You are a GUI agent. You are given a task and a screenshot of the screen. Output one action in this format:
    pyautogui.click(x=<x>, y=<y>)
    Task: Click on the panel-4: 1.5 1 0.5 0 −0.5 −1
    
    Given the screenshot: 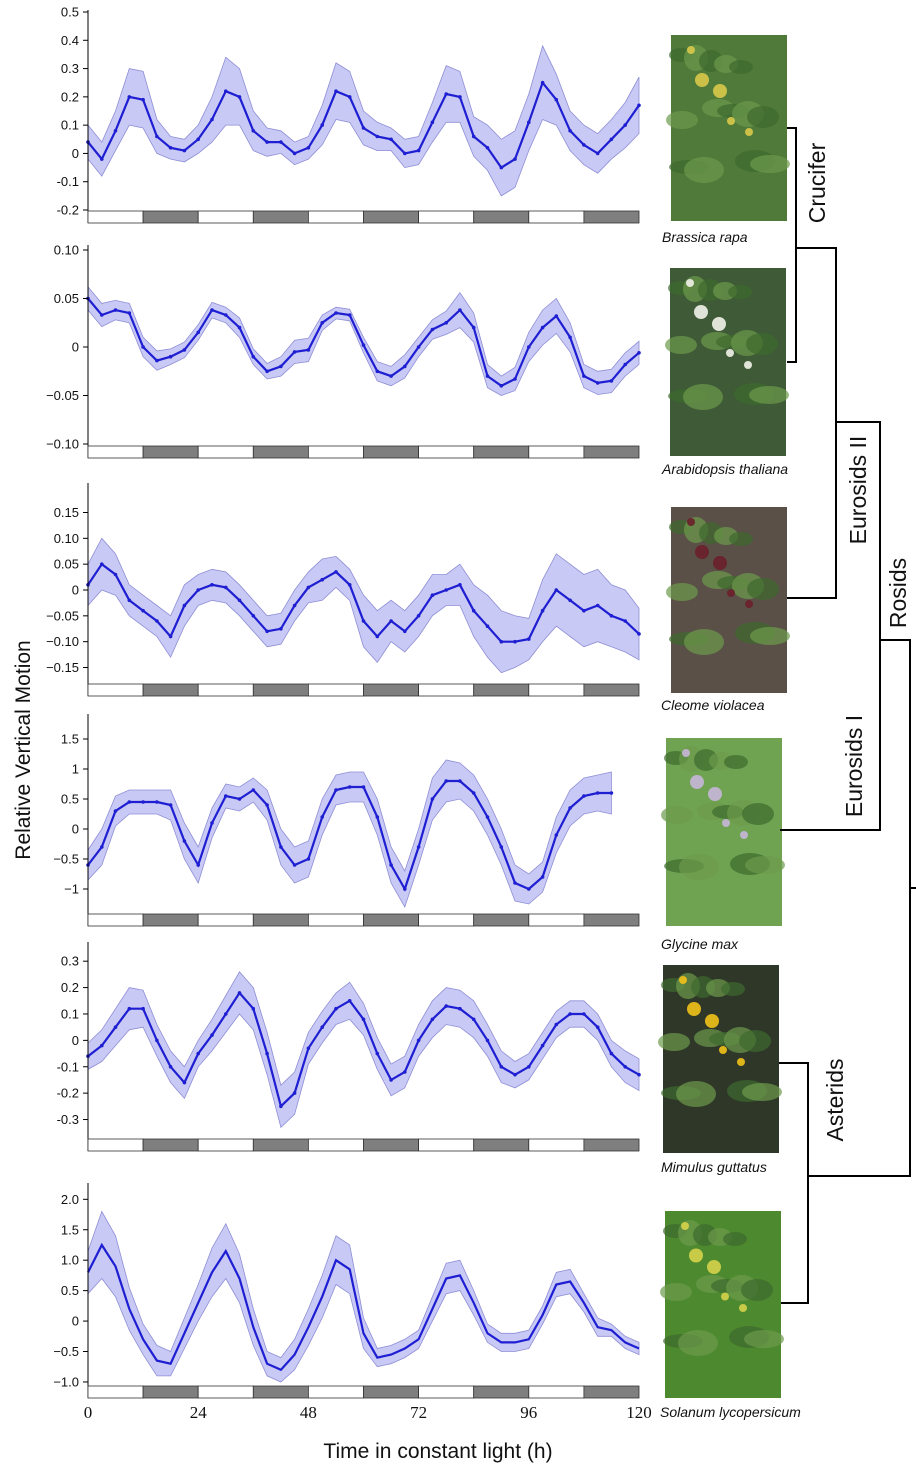 What is the action you would take?
    pyautogui.click(x=346, y=820)
    